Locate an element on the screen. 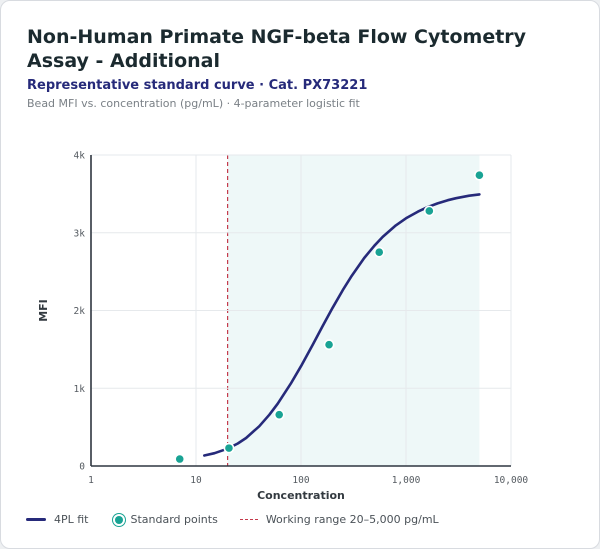 This screenshot has width=600, height=549. x-axis-label: Concentration is located at coordinates (301, 495).